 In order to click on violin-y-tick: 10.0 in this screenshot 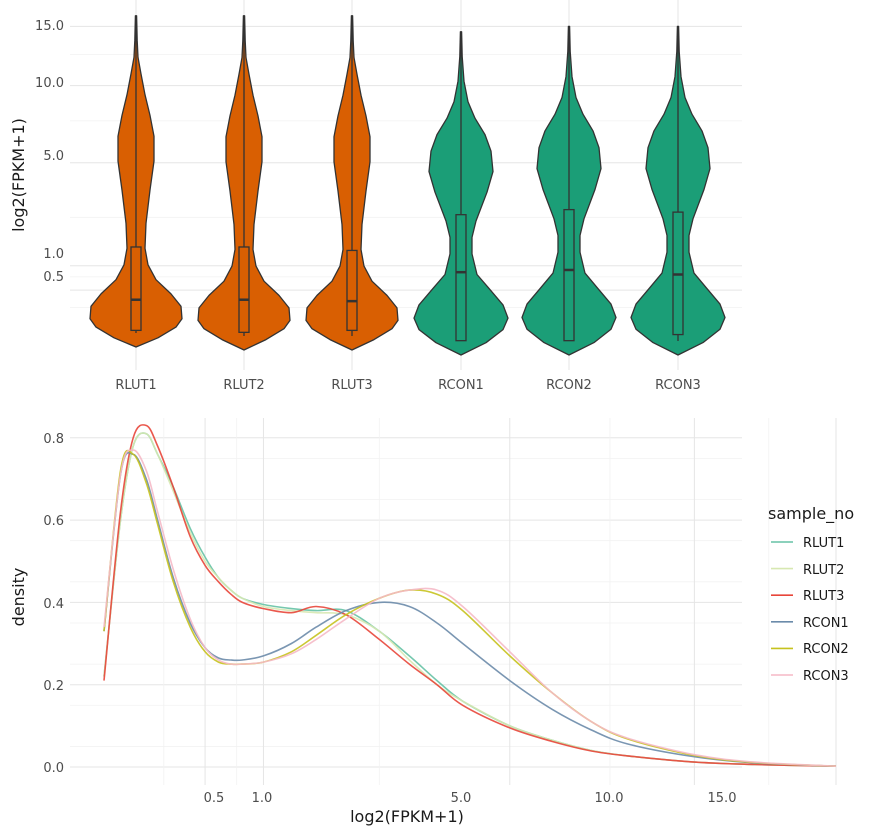, I will do `click(49, 83)`.